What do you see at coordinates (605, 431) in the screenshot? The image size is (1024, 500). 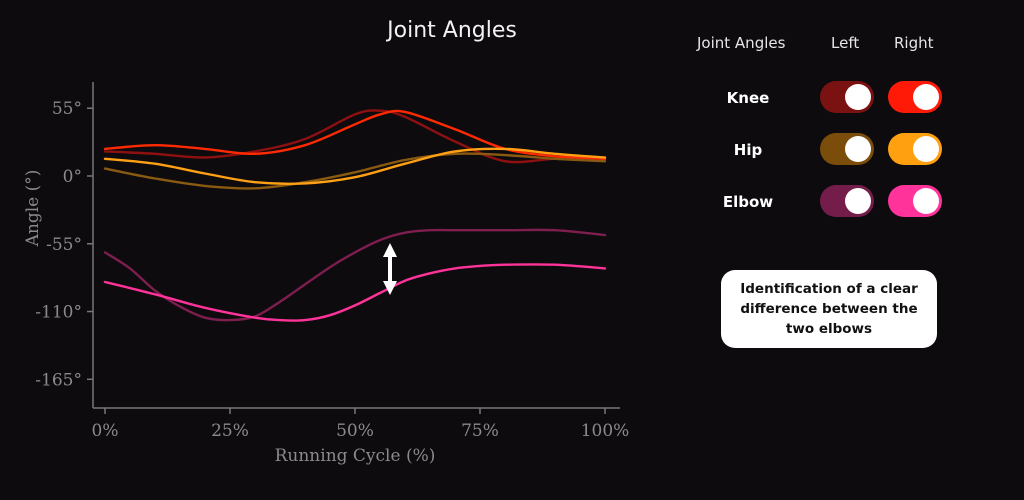 I see `x-tick-label: 100%` at bounding box center [605, 431].